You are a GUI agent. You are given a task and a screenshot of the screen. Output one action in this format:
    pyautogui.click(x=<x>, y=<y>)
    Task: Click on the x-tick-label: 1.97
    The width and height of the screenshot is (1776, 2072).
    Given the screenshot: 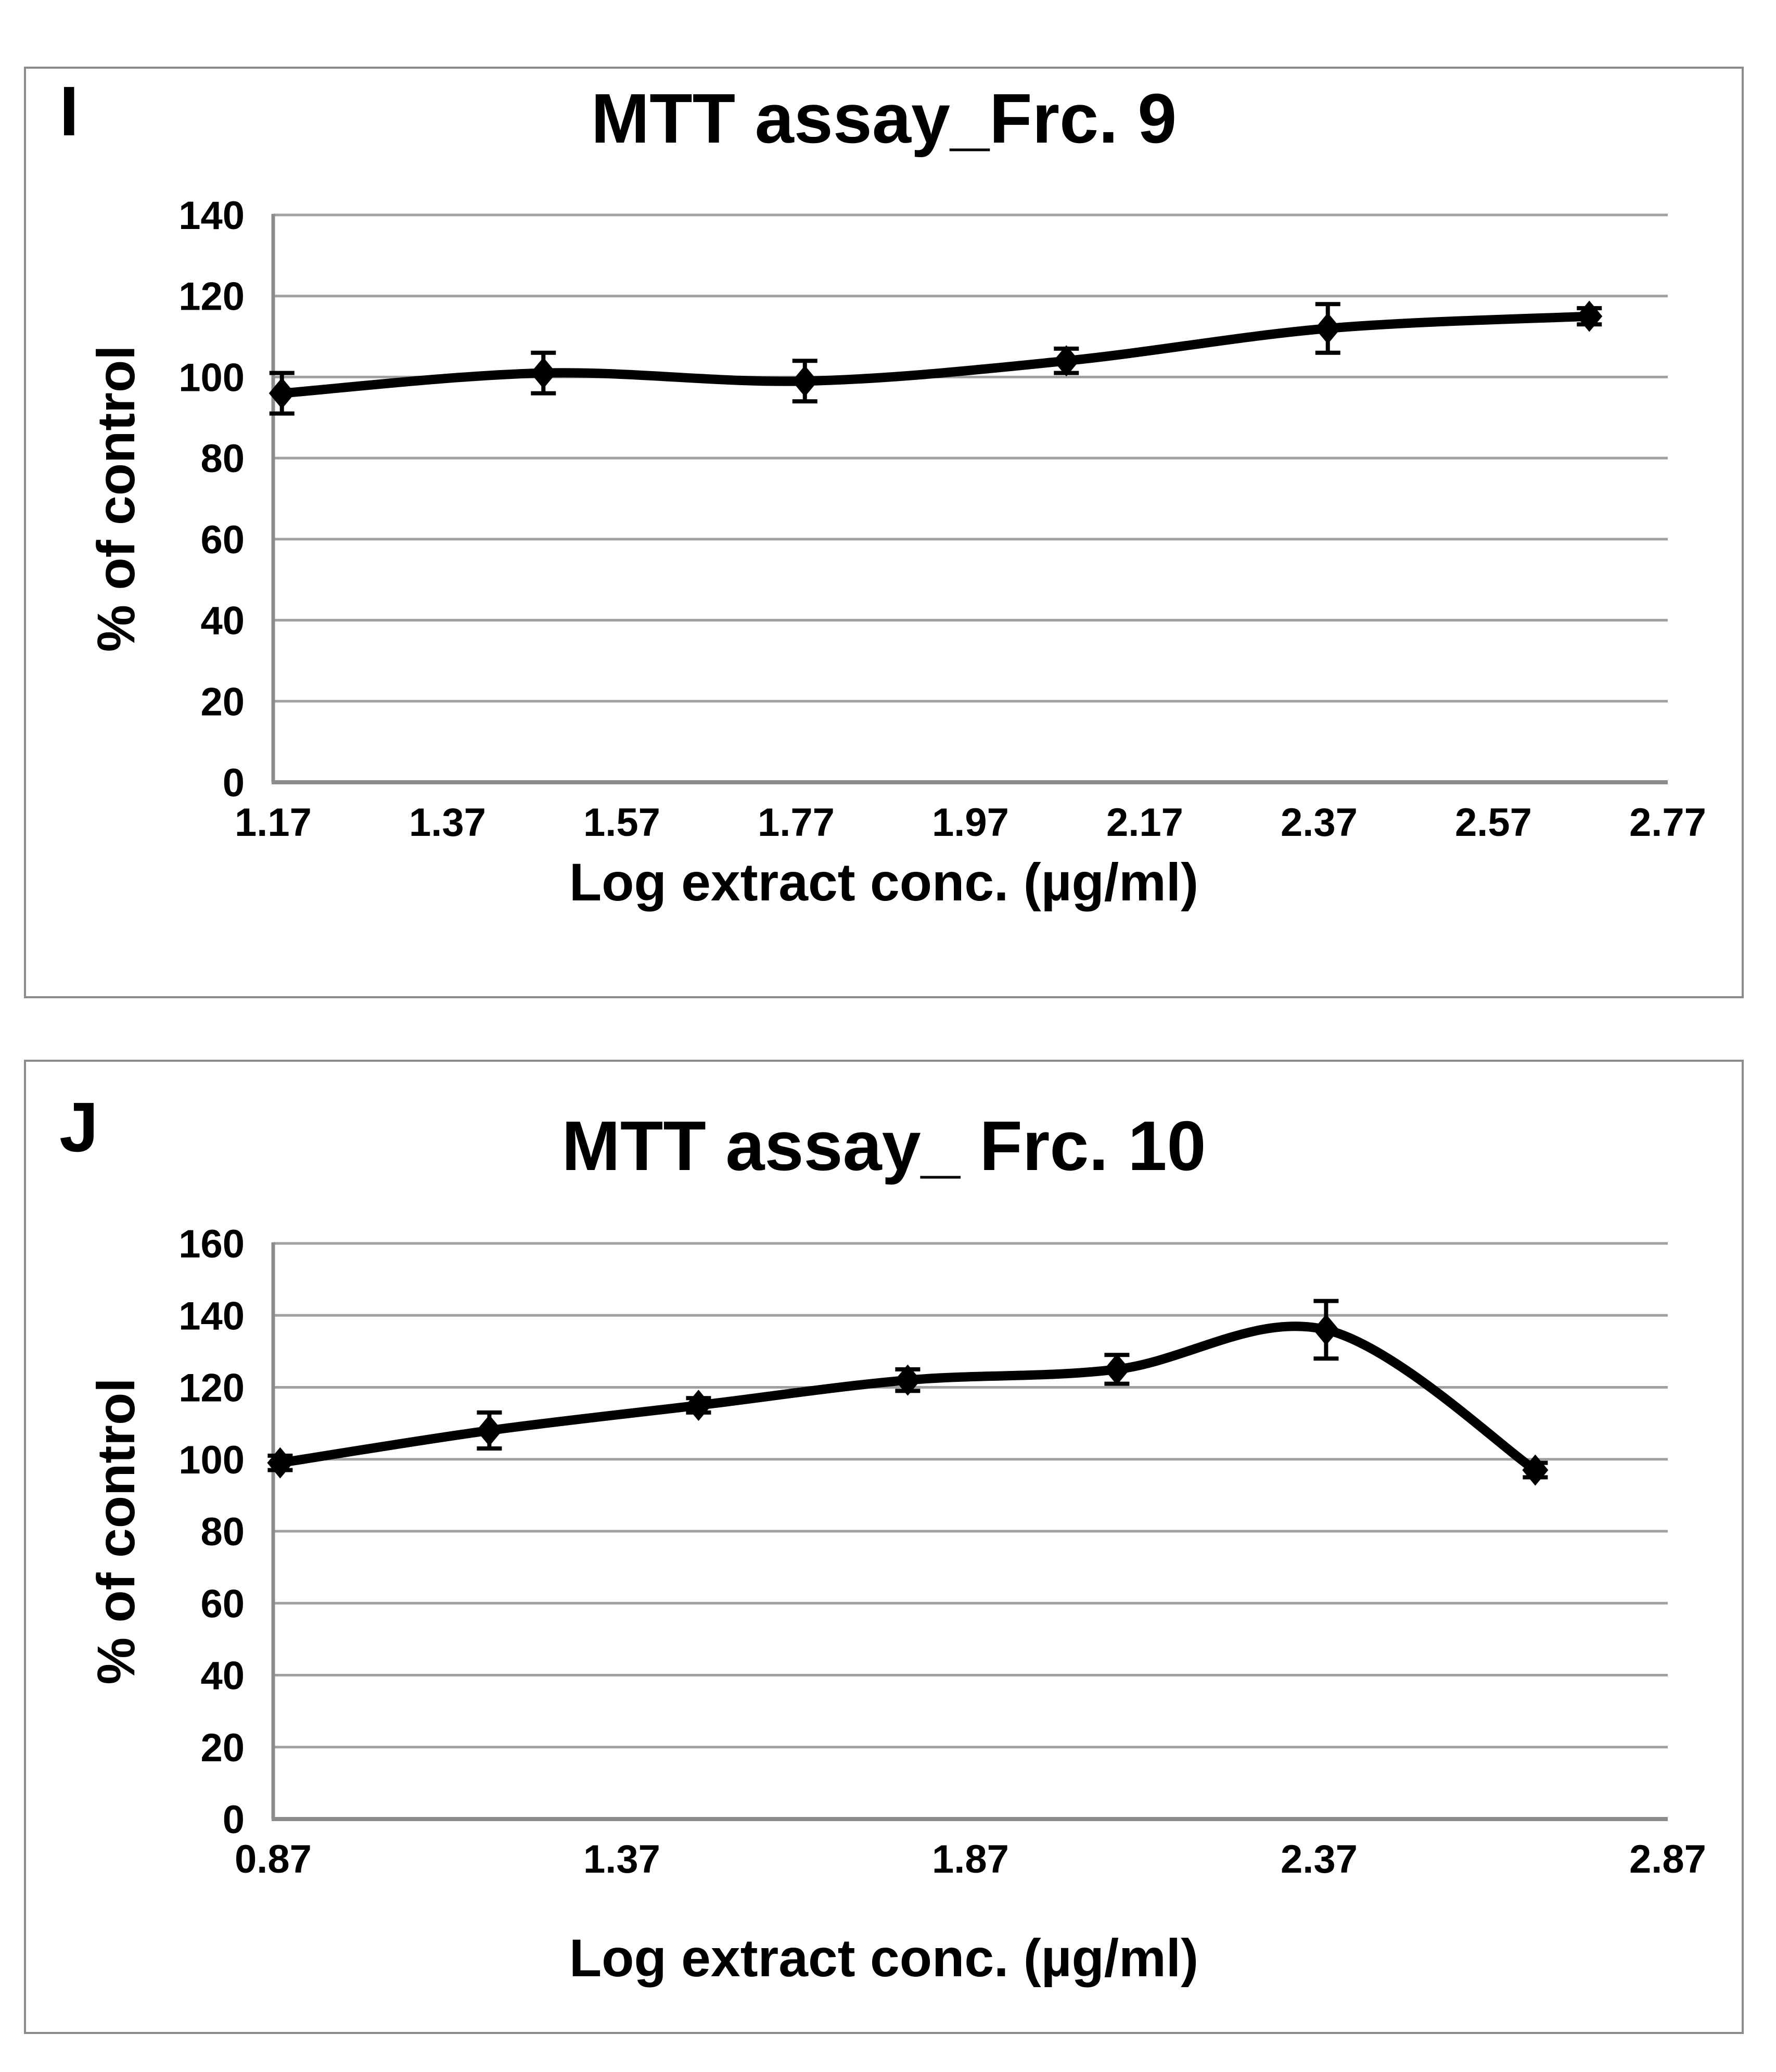 What is the action you would take?
    pyautogui.click(x=971, y=822)
    